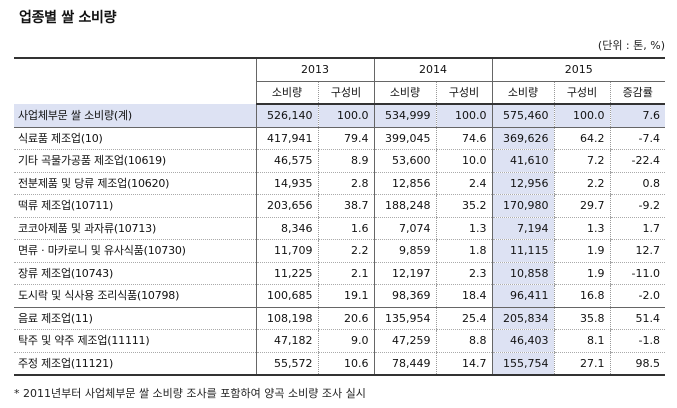  I want to click on cell-value: 78,449, so click(404, 364).